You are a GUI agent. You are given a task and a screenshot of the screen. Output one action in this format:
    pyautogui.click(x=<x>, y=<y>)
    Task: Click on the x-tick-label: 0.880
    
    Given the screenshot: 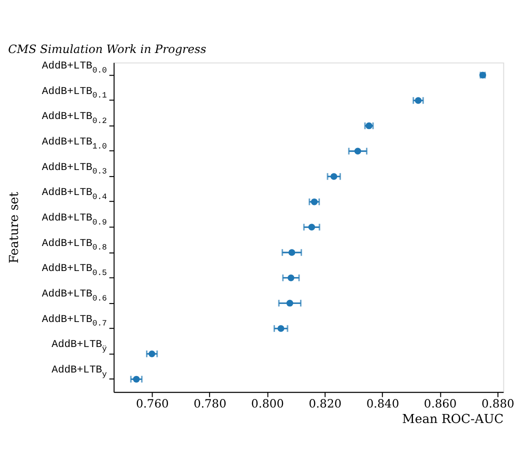 What is the action you would take?
    pyautogui.click(x=498, y=403)
    